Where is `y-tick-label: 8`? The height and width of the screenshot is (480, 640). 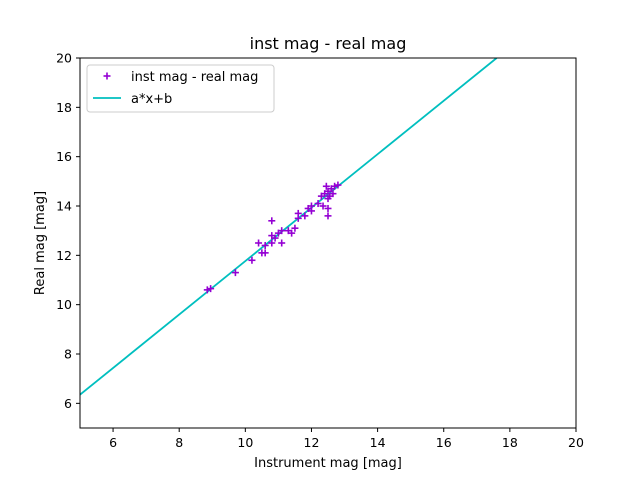 y-tick-label: 8 is located at coordinates (68, 354).